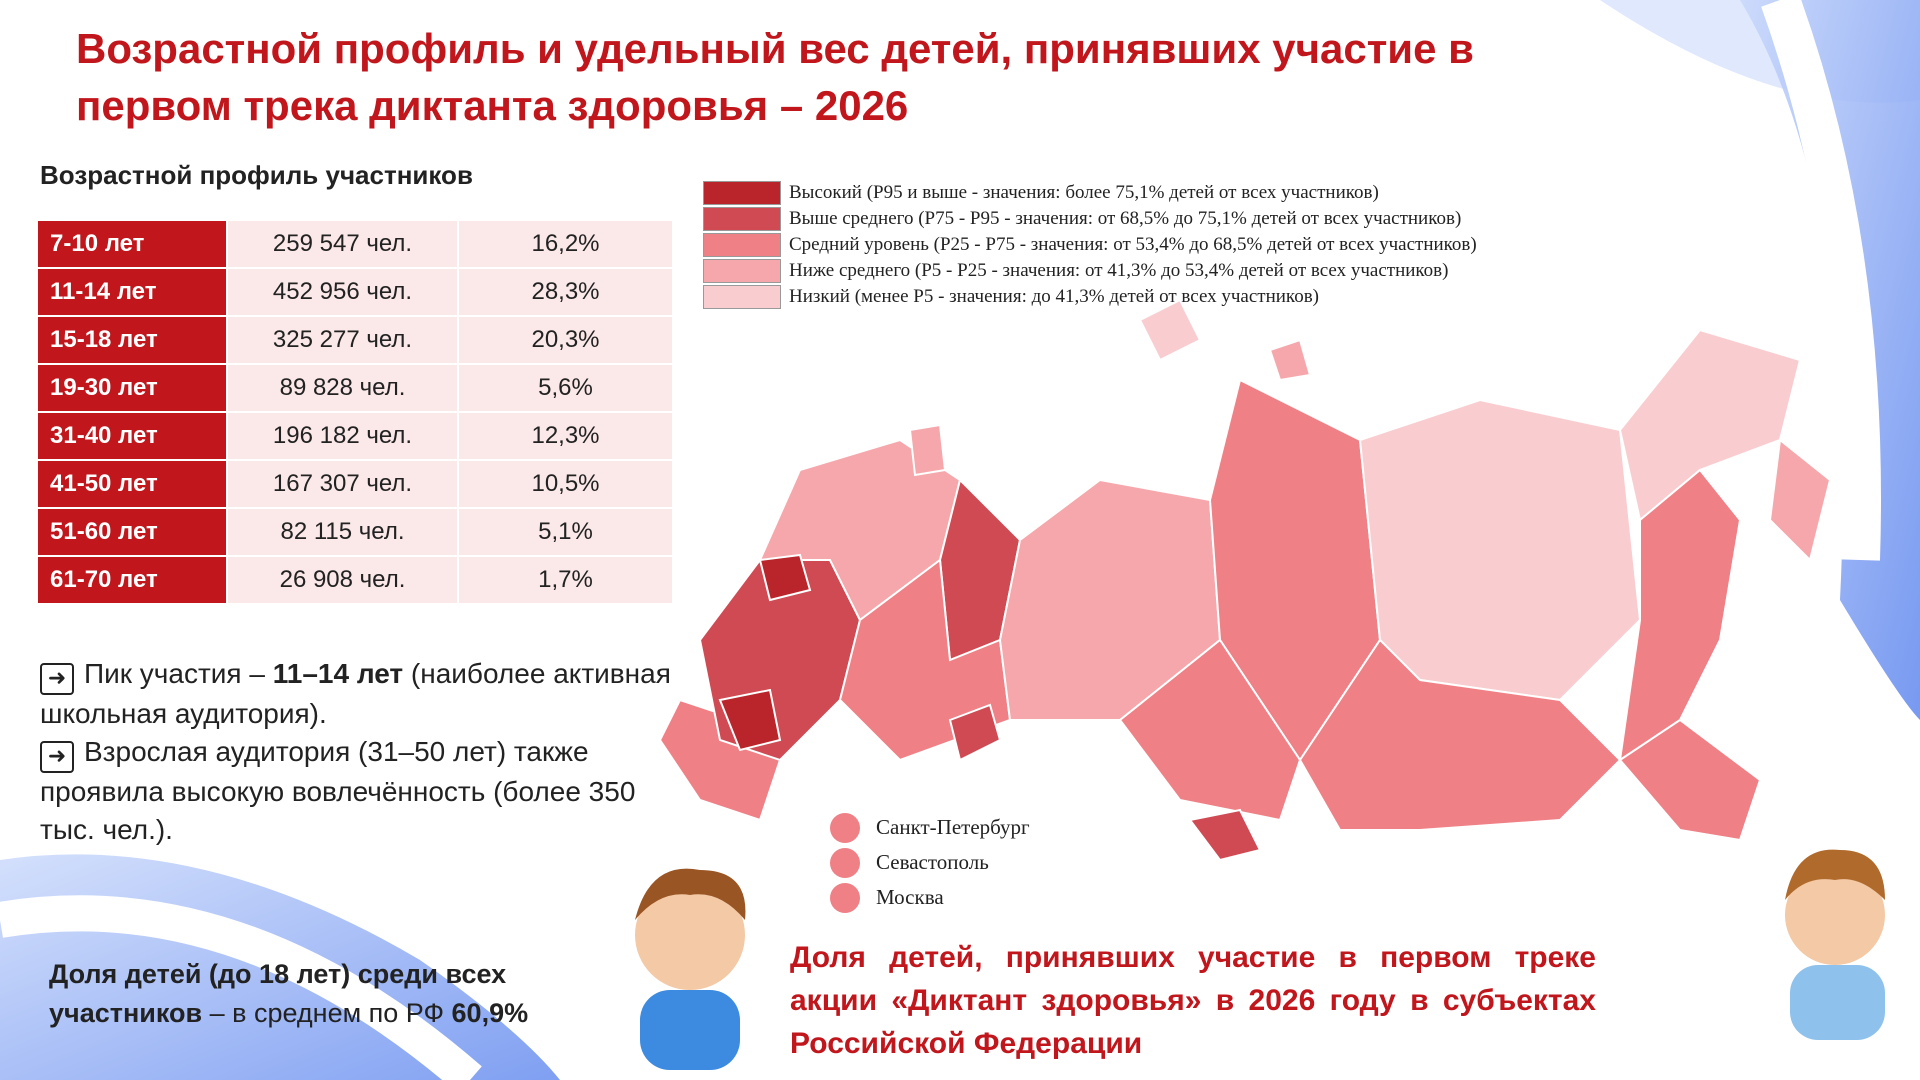 The width and height of the screenshot is (1920, 1080). Describe the element at coordinates (256, 175) in the screenshot. I see `table-title: Возрастной профиль участников` at that location.